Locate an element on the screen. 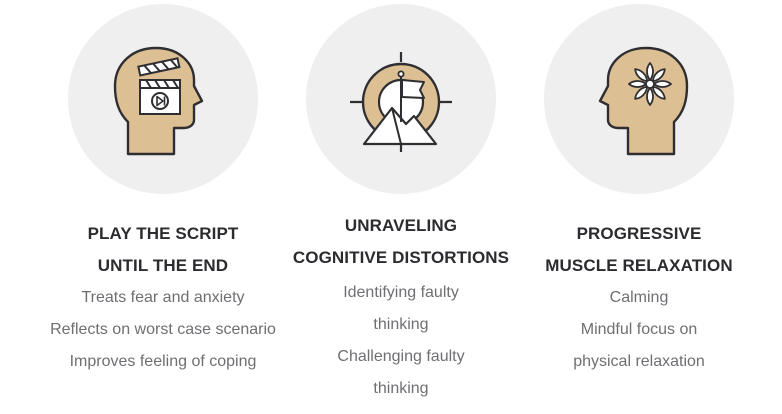 This screenshot has width=782, height=414. list-item: Challenging faulty is located at coordinates (401, 356).